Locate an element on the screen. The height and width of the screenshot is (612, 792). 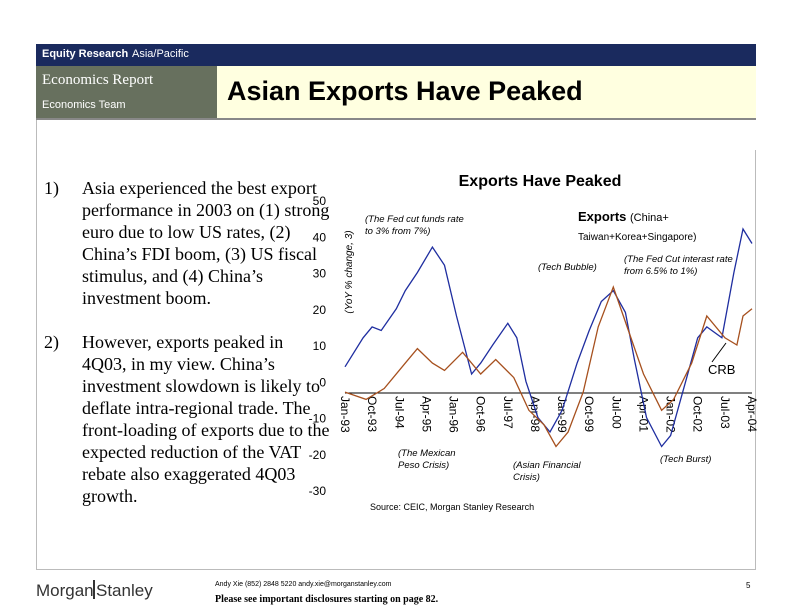
x-tick-label: Apr-04 is located at coordinates (752, 414).